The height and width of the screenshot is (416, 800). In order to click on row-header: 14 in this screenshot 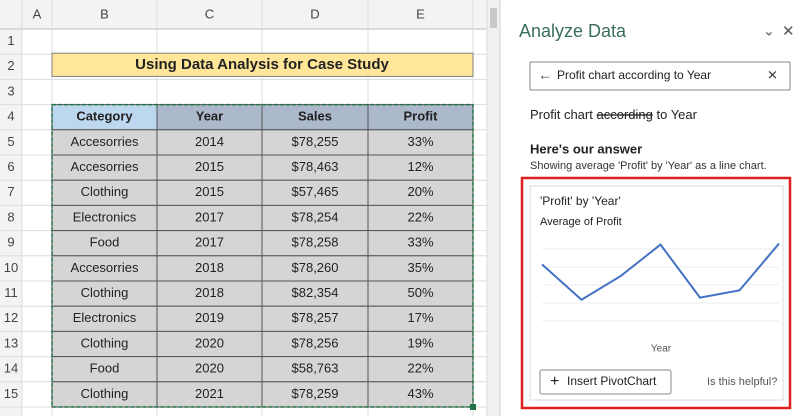, I will do `click(11, 368)`.